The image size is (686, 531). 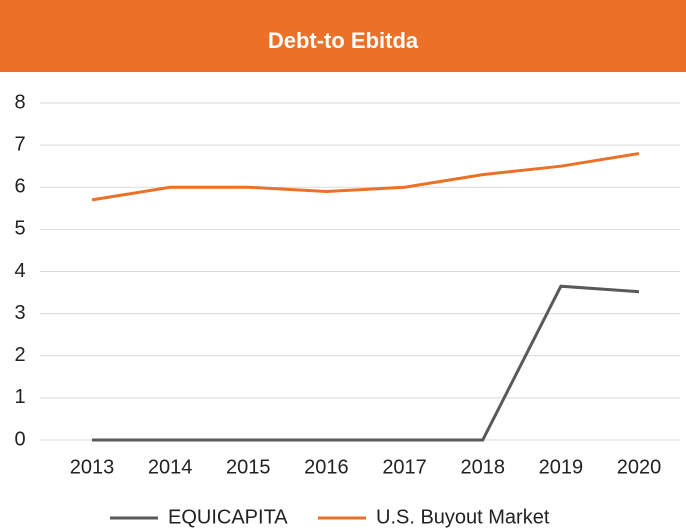 I want to click on y-tick-label: 5, so click(x=19, y=229).